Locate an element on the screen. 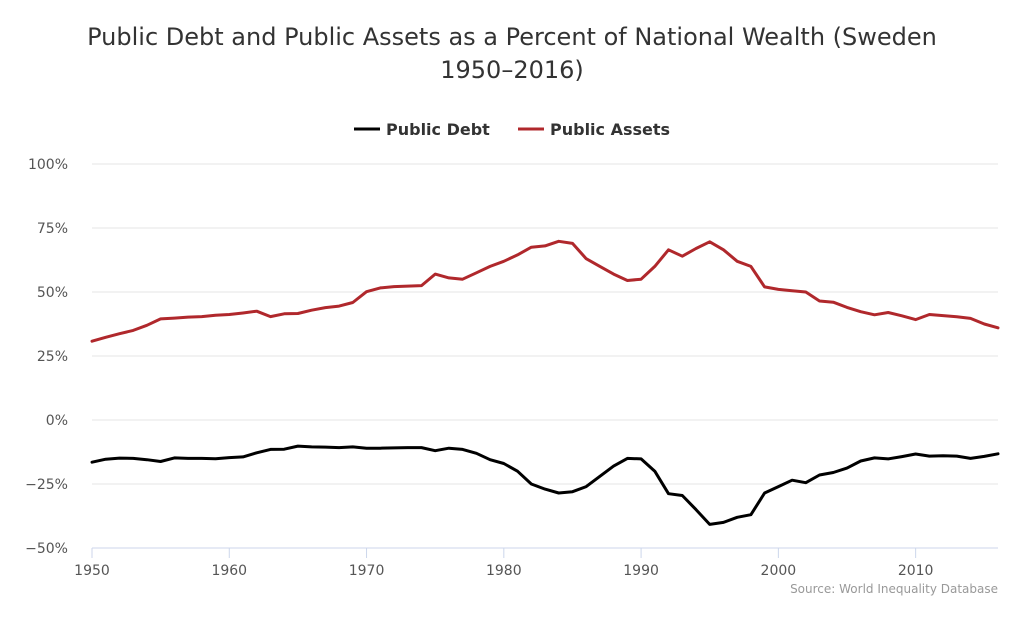  x-axis: 1950 1960 1970 1980 1990 2000 2010 is located at coordinates (536, 563).